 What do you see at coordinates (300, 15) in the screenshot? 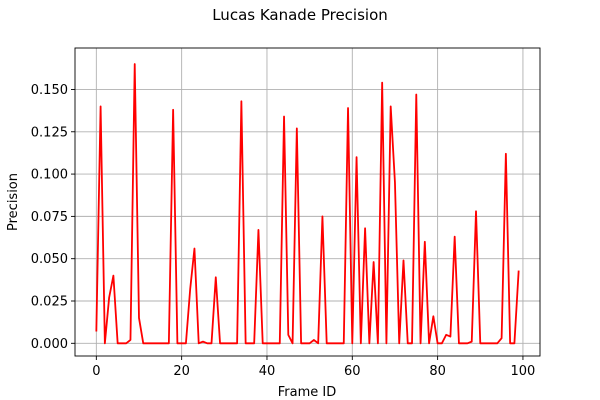
I see `chart-title: Lucas Kanade Precision` at bounding box center [300, 15].